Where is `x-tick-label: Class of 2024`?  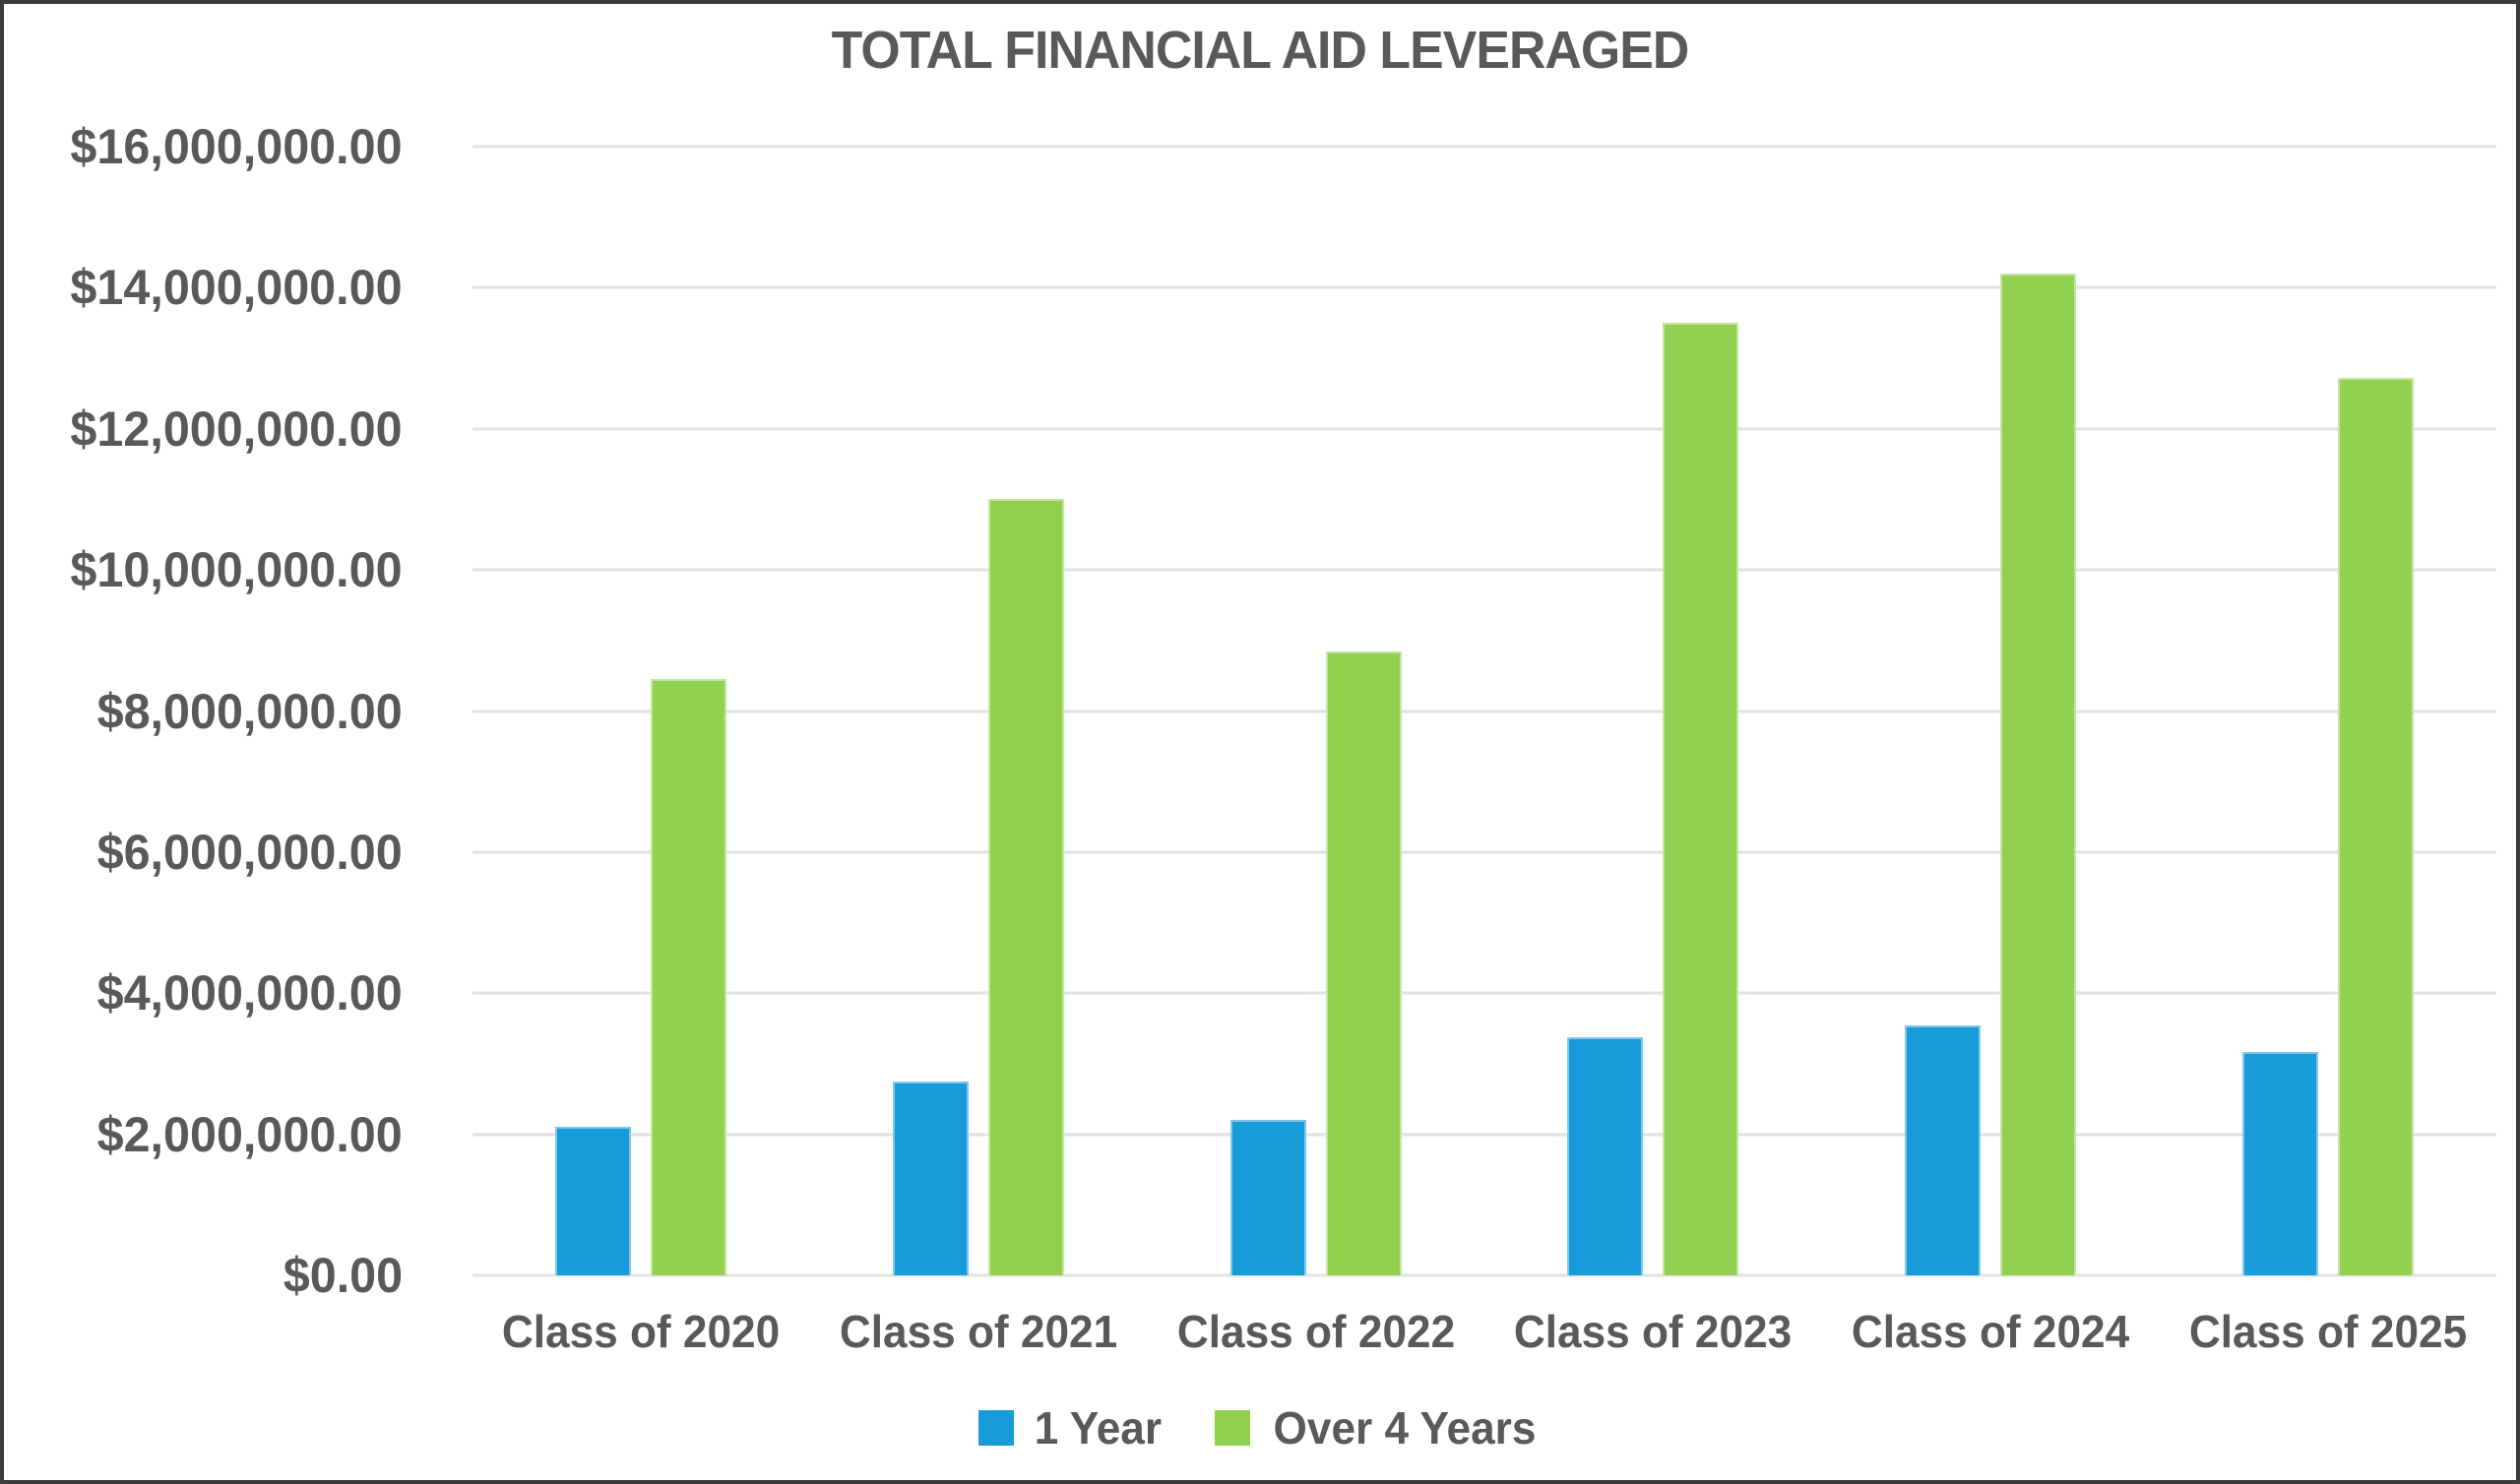
x-tick-label: Class of 2024 is located at coordinates (1990, 1332).